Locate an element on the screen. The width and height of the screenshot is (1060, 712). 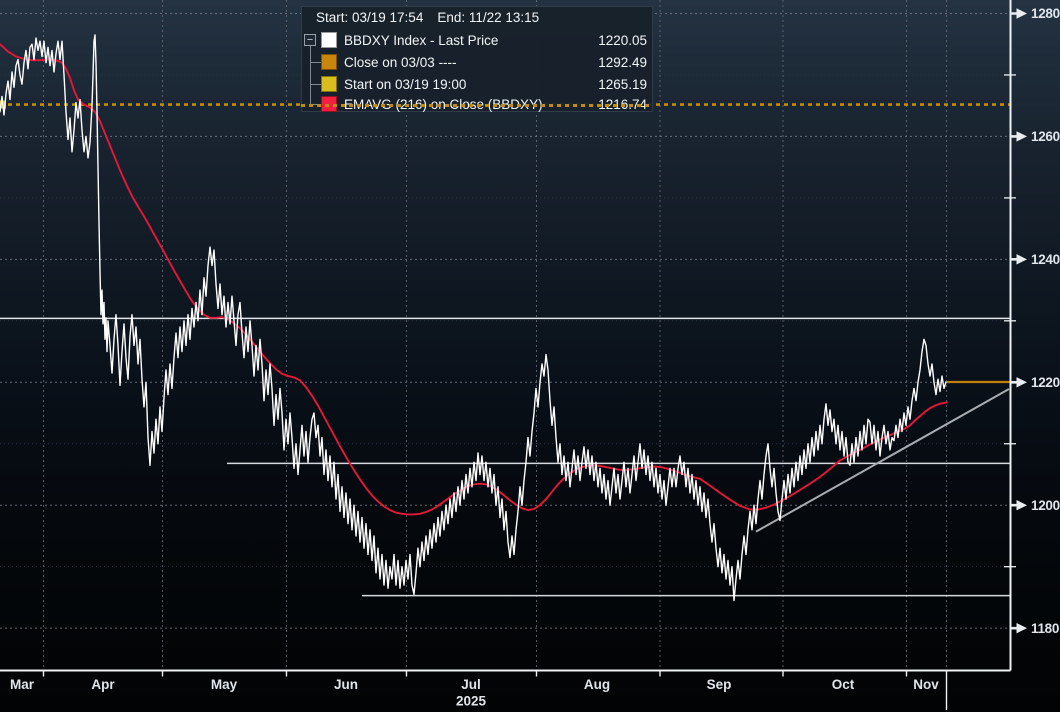
period-end-label: End: 11/22 13:15 is located at coordinates (488, 17).